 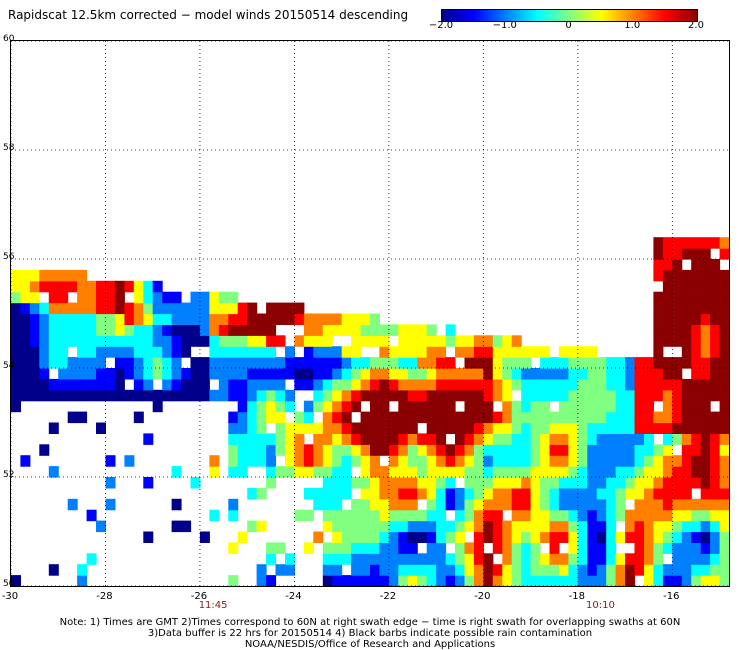 What do you see at coordinates (576, 596) in the screenshot?
I see `lon-label: -18` at bounding box center [576, 596].